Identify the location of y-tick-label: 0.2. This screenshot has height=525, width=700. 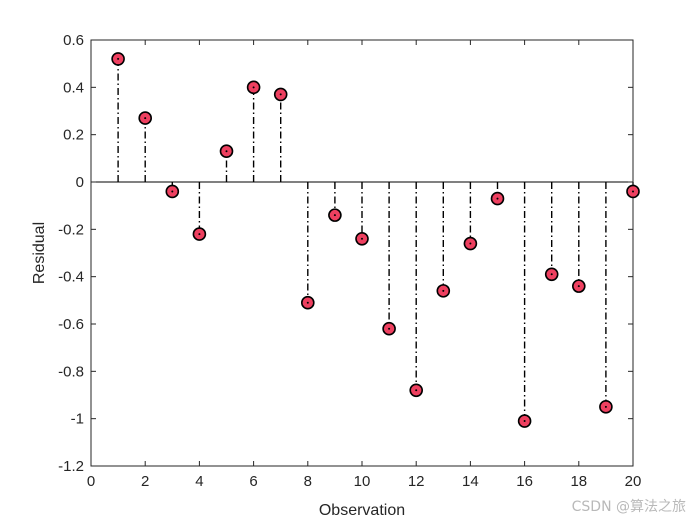
(73, 135).